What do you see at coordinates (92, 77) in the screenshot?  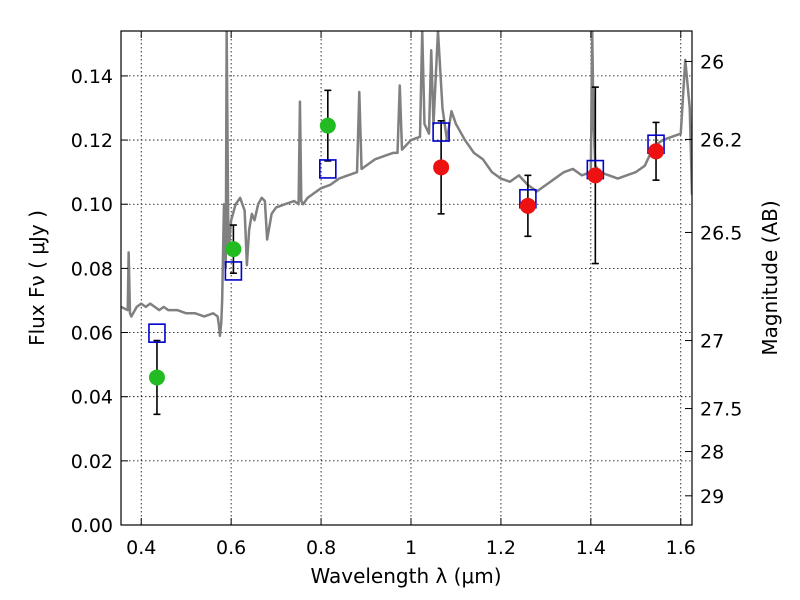 I see `y-tick-label: 0.14` at bounding box center [92, 77].